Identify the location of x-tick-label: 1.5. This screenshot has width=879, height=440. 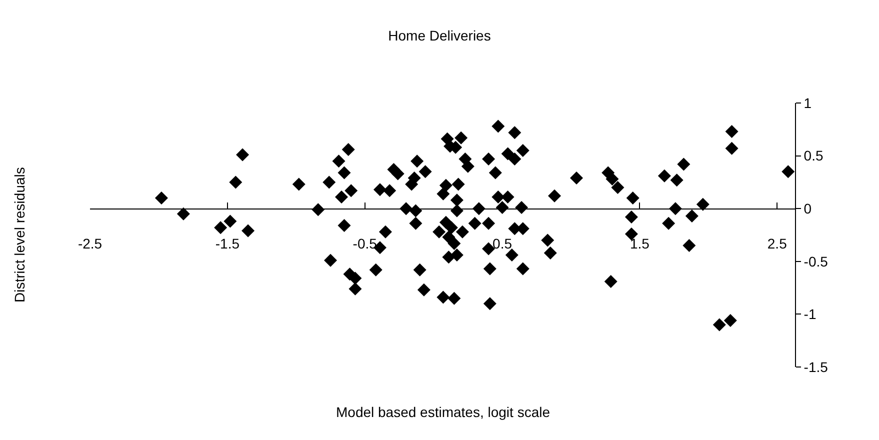
(640, 243).